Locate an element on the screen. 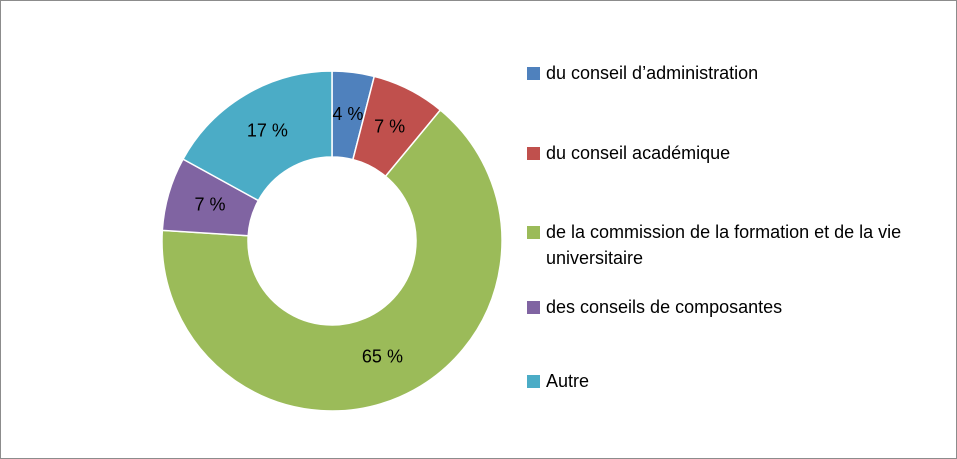 The image size is (957, 459). data-label: 65 % is located at coordinates (382, 356).